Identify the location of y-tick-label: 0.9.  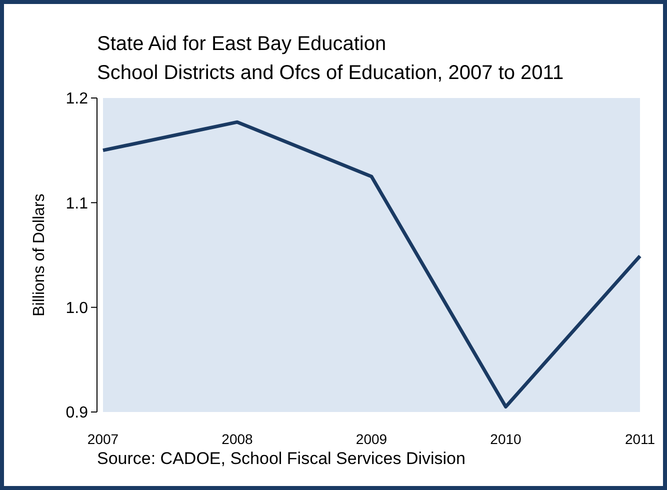
(77, 413).